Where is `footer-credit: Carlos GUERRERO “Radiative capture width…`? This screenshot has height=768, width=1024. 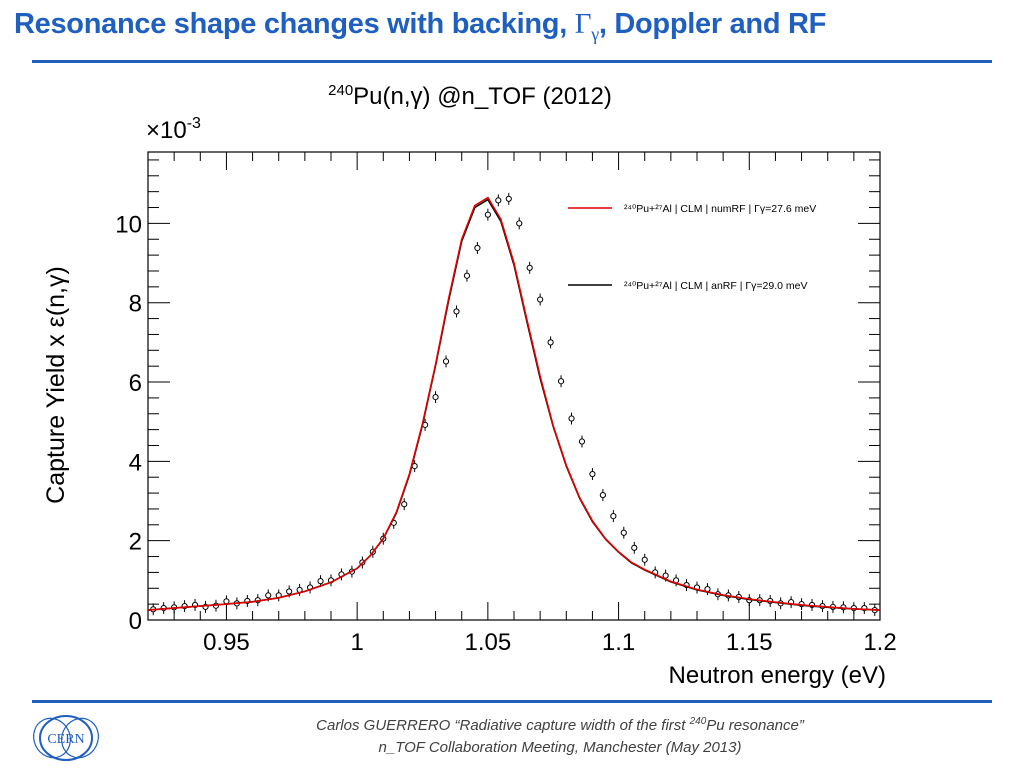 footer-credit: Carlos GUERRERO “Radiative capture width… is located at coordinates (560, 735).